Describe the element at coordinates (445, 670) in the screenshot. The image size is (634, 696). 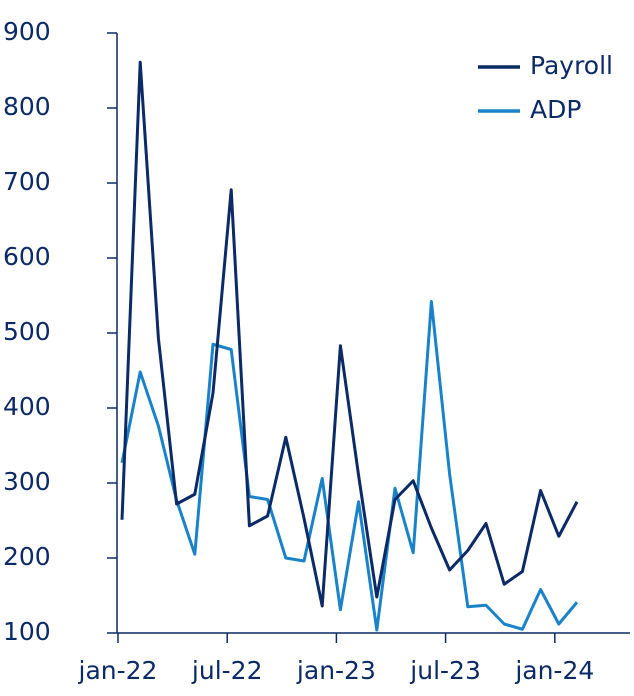
I see `x-tick-label: jul-23` at that location.